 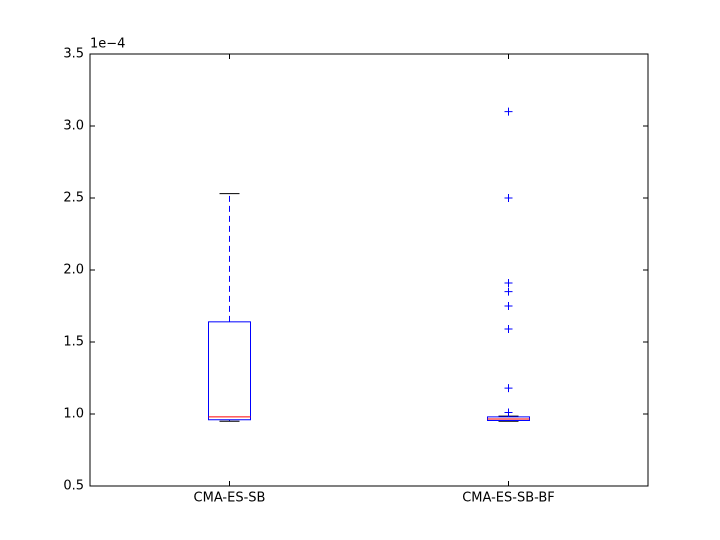 What do you see at coordinates (73, 342) in the screenshot?
I see `y-tick-label: 1.5` at bounding box center [73, 342].